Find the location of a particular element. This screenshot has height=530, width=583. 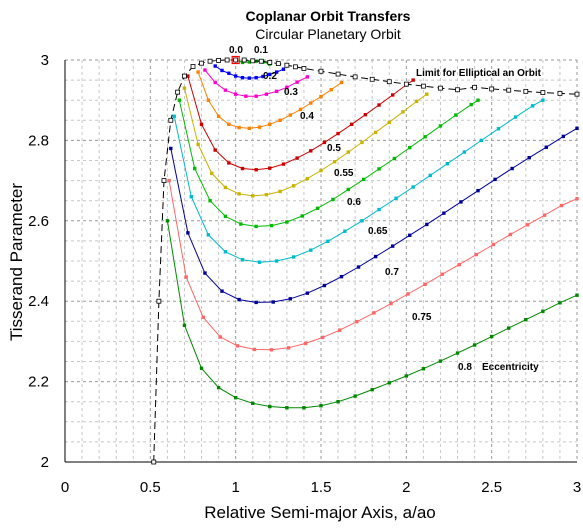

x-tick-label: 2.5 is located at coordinates (491, 487).